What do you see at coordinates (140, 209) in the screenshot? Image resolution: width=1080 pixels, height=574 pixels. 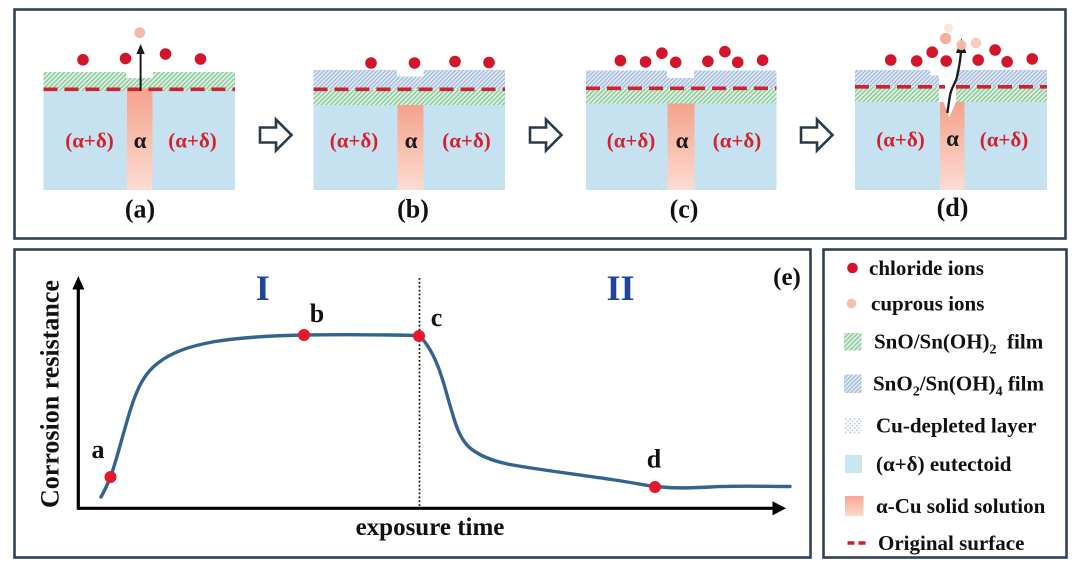 I see `svg-text: (a)` at bounding box center [140, 209].